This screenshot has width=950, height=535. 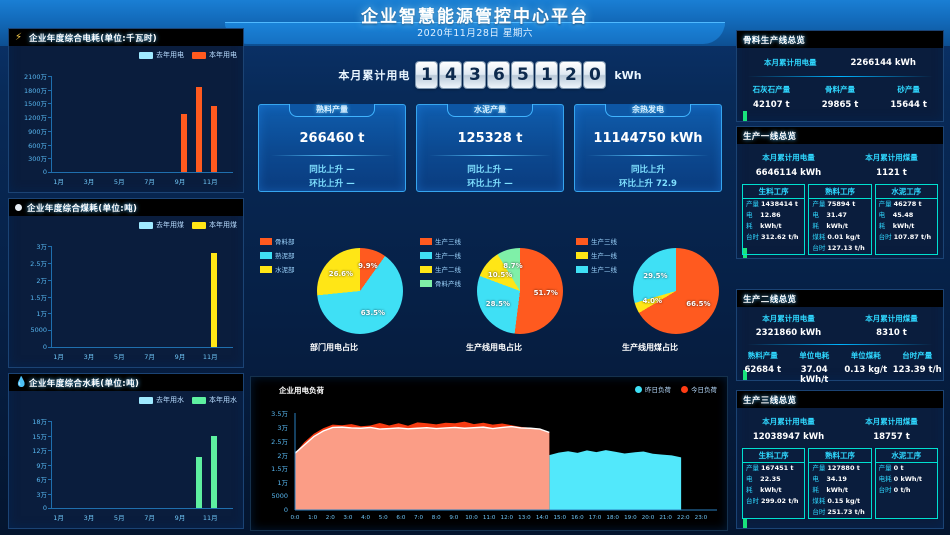 What do you see at coordinates (676, 389) in the screenshot?
I see `chart-legend: 昨日负荷 今日负荷` at bounding box center [676, 389].